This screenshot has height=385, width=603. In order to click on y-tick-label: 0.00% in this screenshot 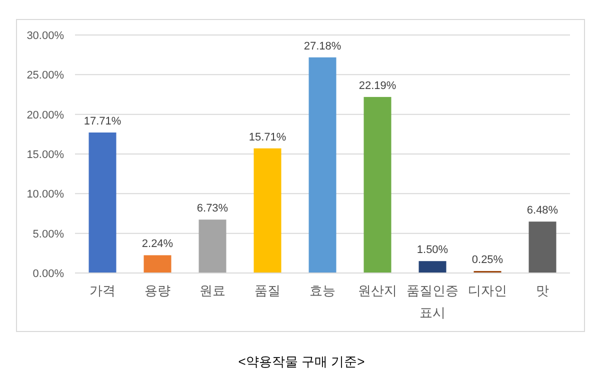, I will do `click(48, 274)`.